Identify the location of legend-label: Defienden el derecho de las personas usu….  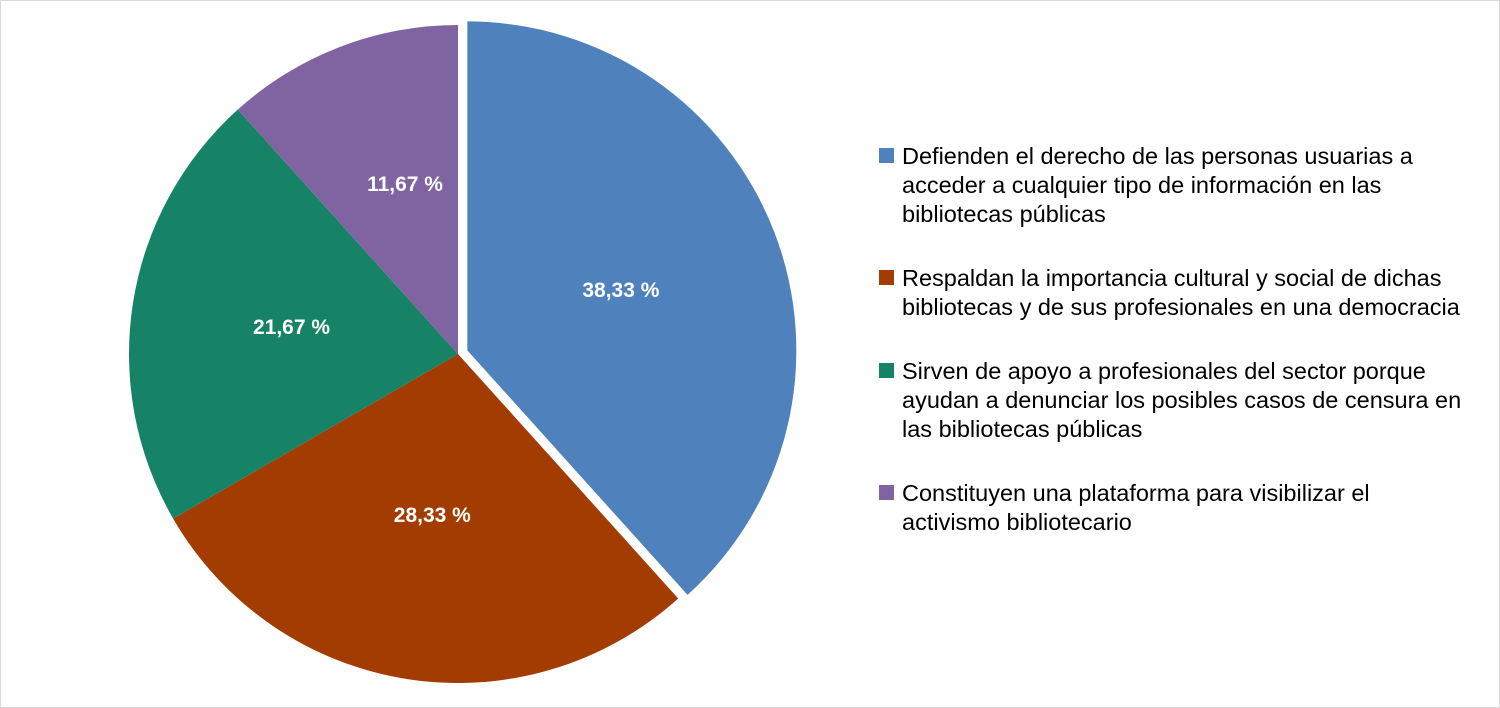
(1157, 185).